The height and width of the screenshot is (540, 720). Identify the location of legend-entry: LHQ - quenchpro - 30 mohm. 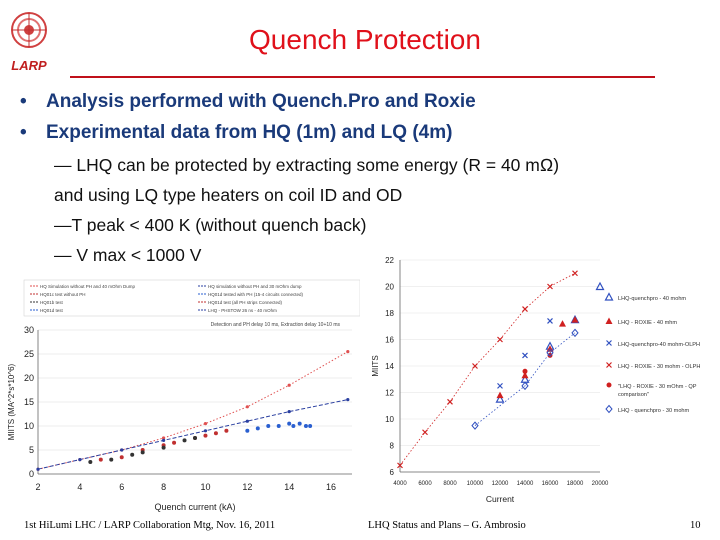
(654, 411).